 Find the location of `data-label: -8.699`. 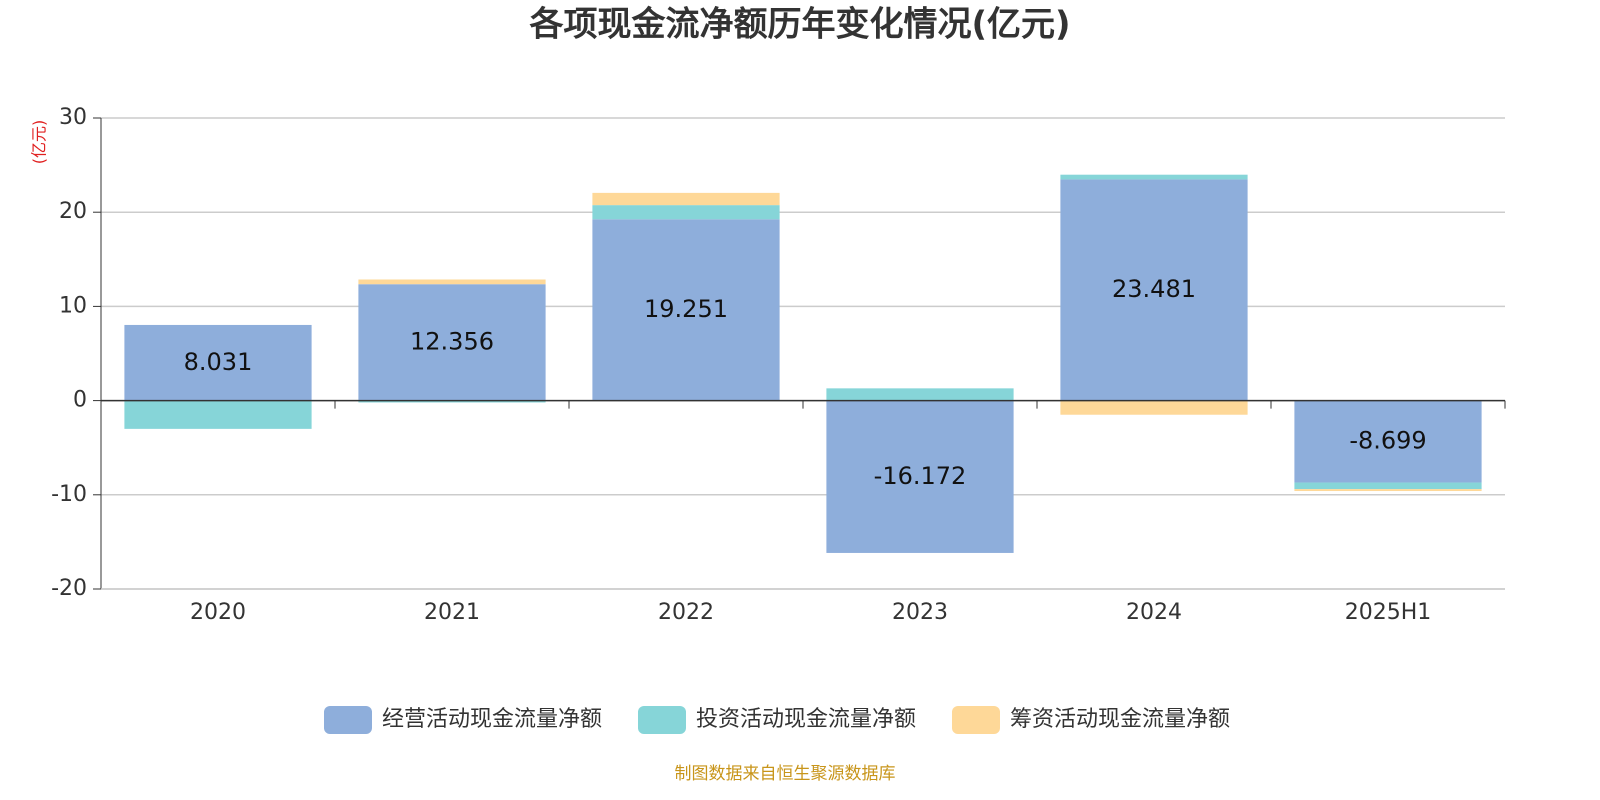

data-label: -8.699 is located at coordinates (1387, 441).